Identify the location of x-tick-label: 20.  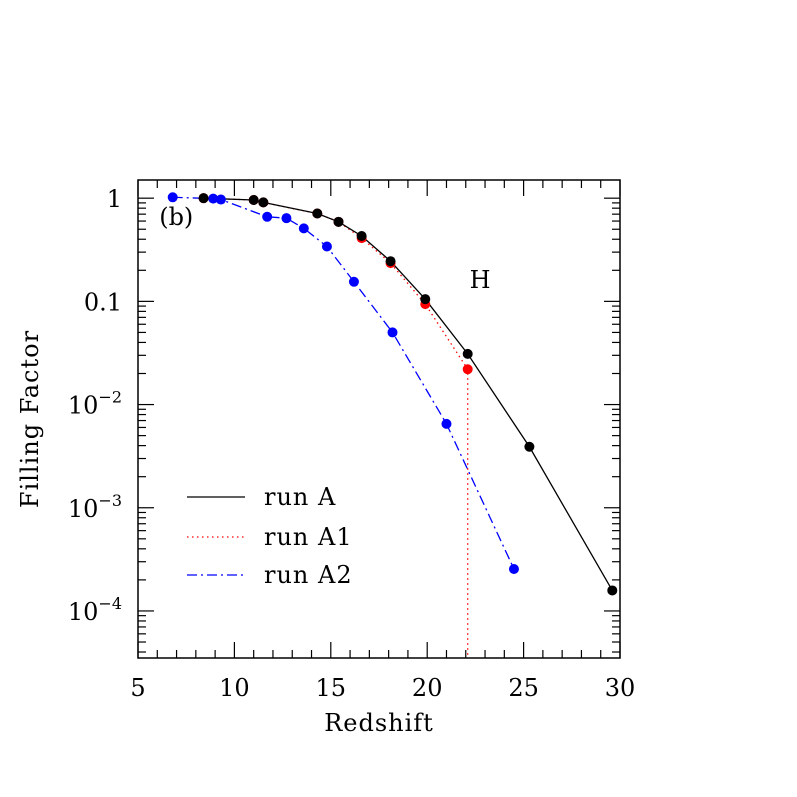
(427, 688).